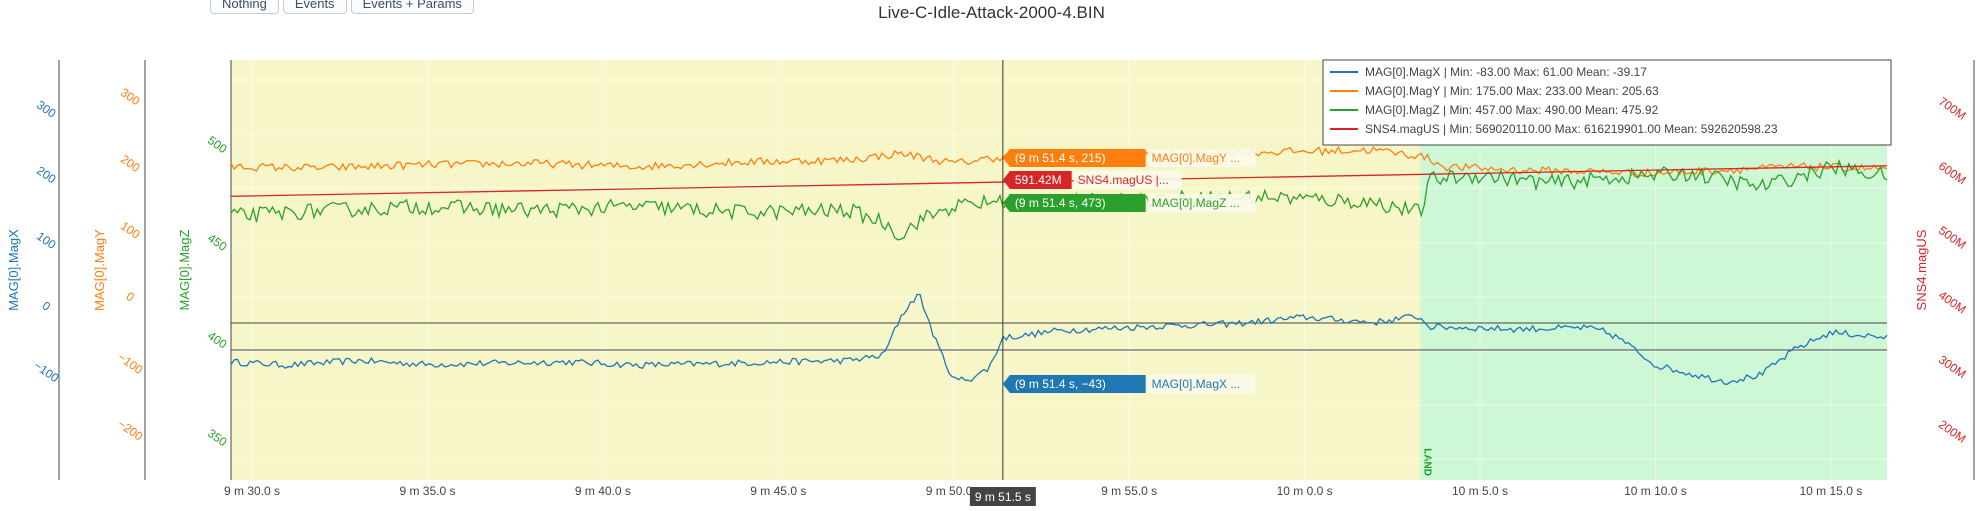 This screenshot has height=511, width=1983. I want to click on x-tick-label-3: 9 m 45.0 s, so click(778, 491).